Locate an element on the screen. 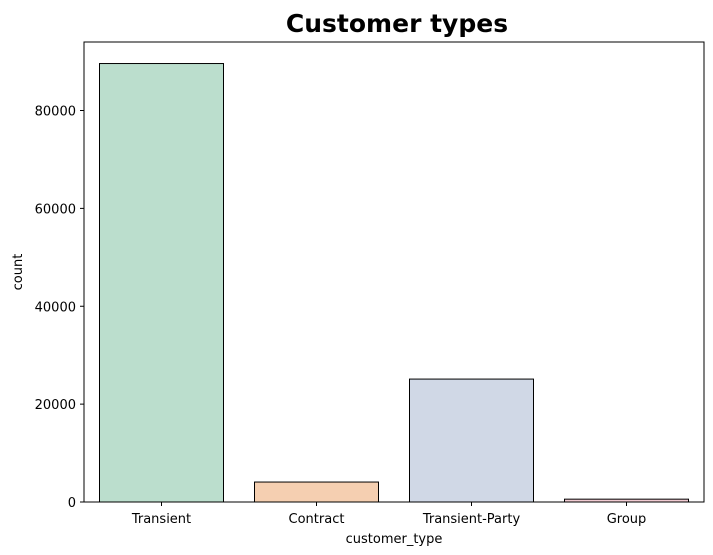 The height and width of the screenshot is (555, 713). x-tick-label: Contract is located at coordinates (317, 519).